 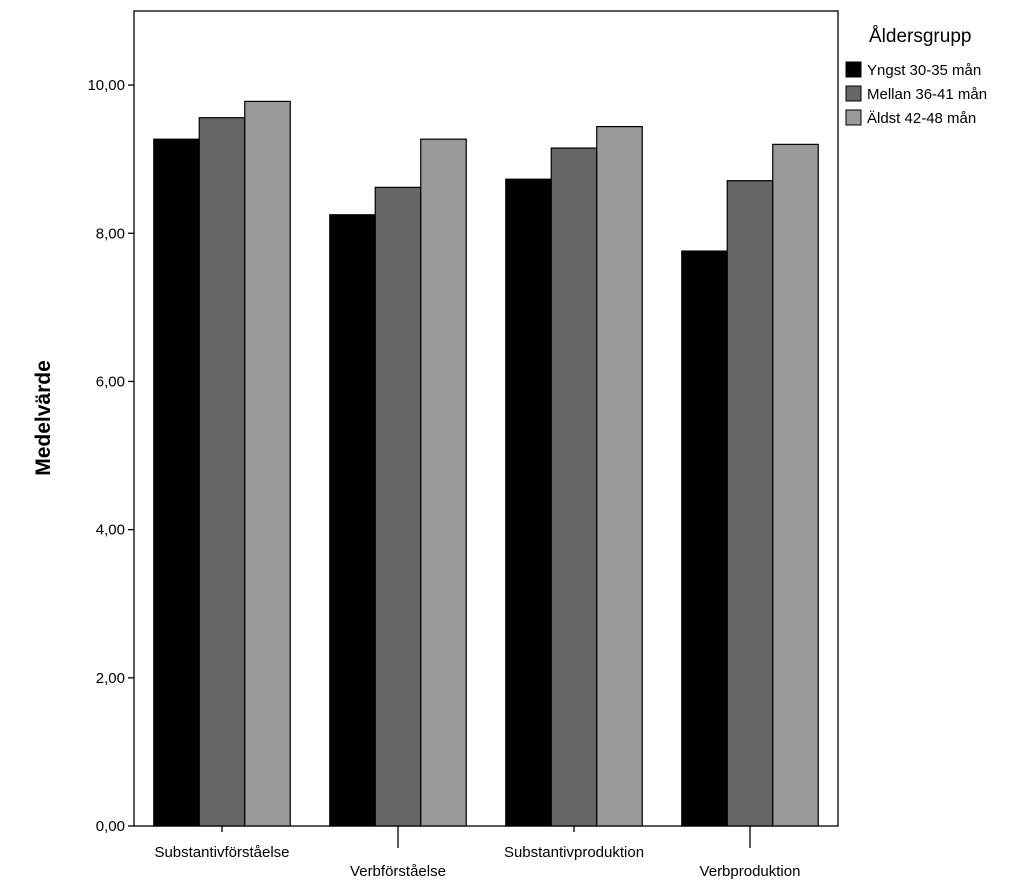 I want to click on x-tick-label: Verbförståelse, so click(x=398, y=871).